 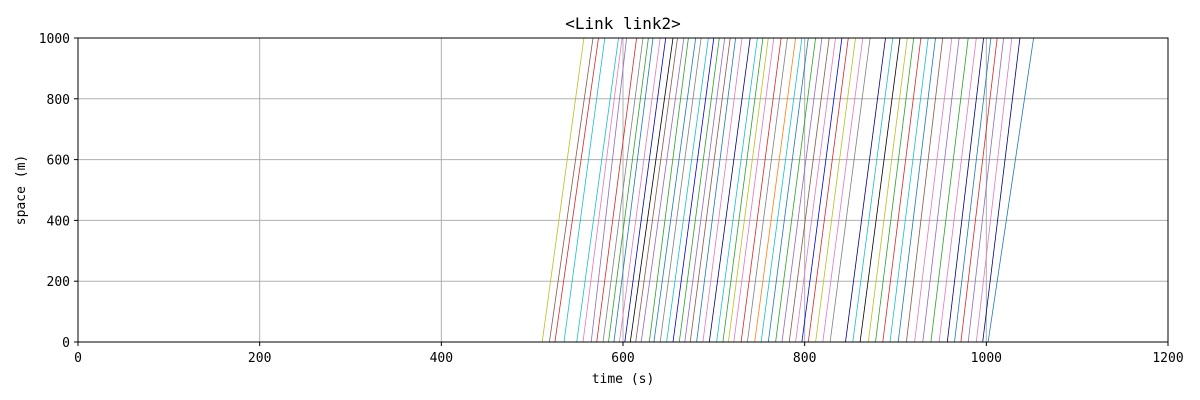 I want to click on y-tick-label: 800, so click(x=58, y=100).